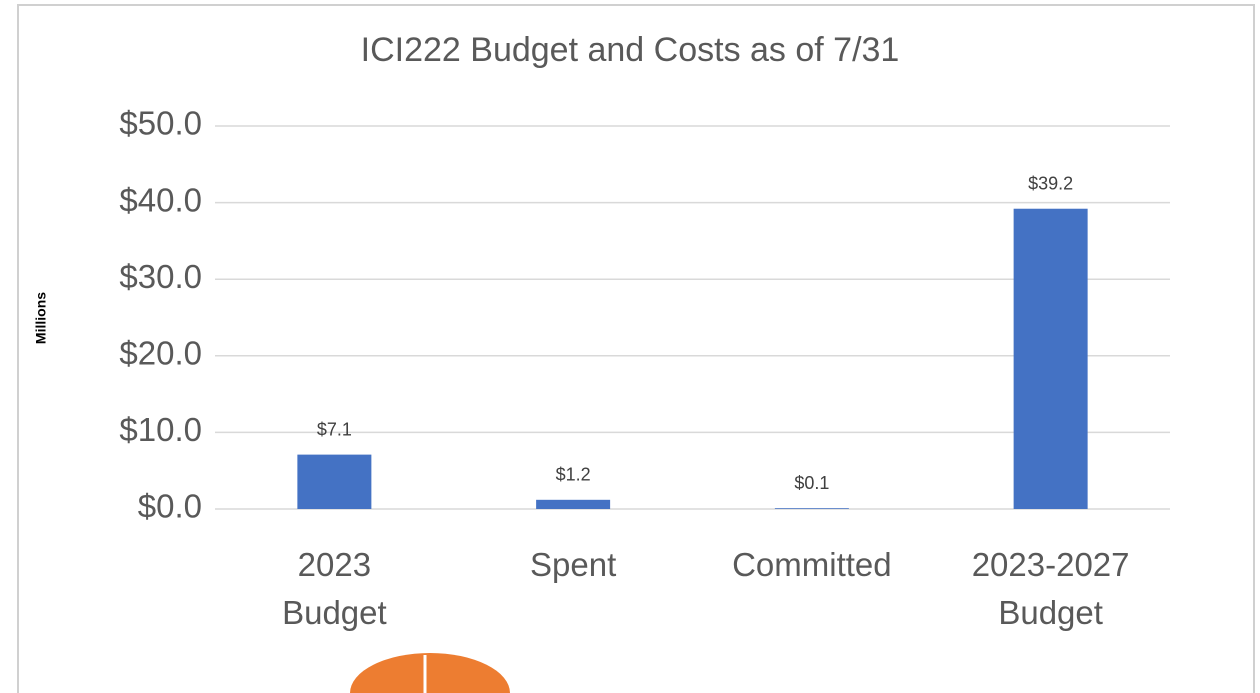  I want to click on chart-title: ICI222 Budget and Costs as of 7/31, so click(630, 50).